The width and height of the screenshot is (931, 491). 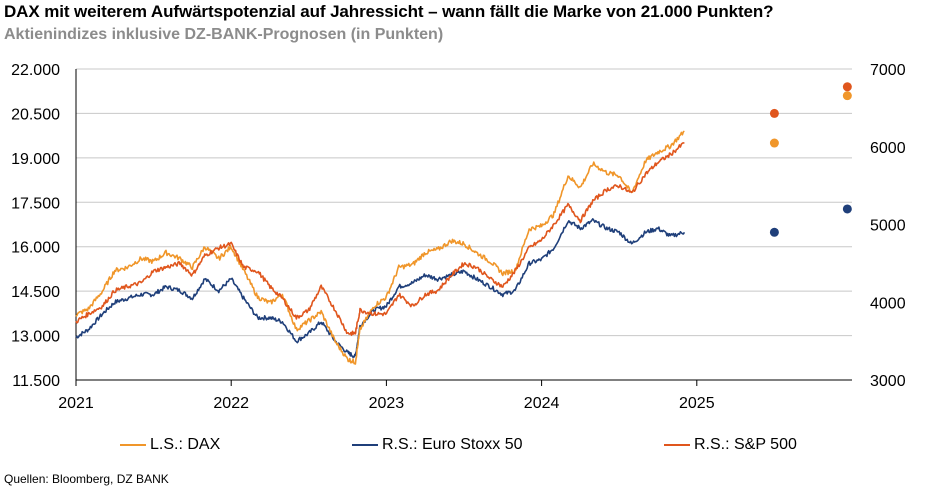 What do you see at coordinates (888, 70) in the screenshot?
I see `y-right-tick-label: 7000` at bounding box center [888, 70].